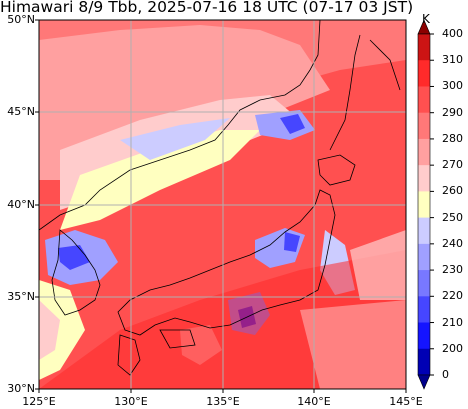  Describe the element at coordinates (406, 401) in the screenshot. I see `lon-label-145: 145°E` at that location.